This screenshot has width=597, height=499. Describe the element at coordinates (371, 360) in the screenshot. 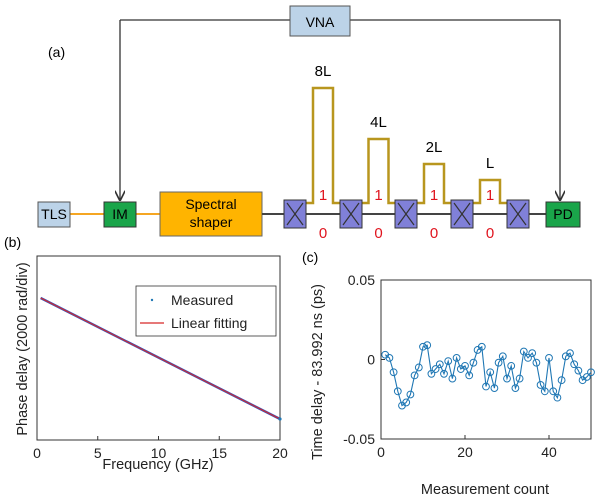

I see `y-tick-label: 0` at that location.